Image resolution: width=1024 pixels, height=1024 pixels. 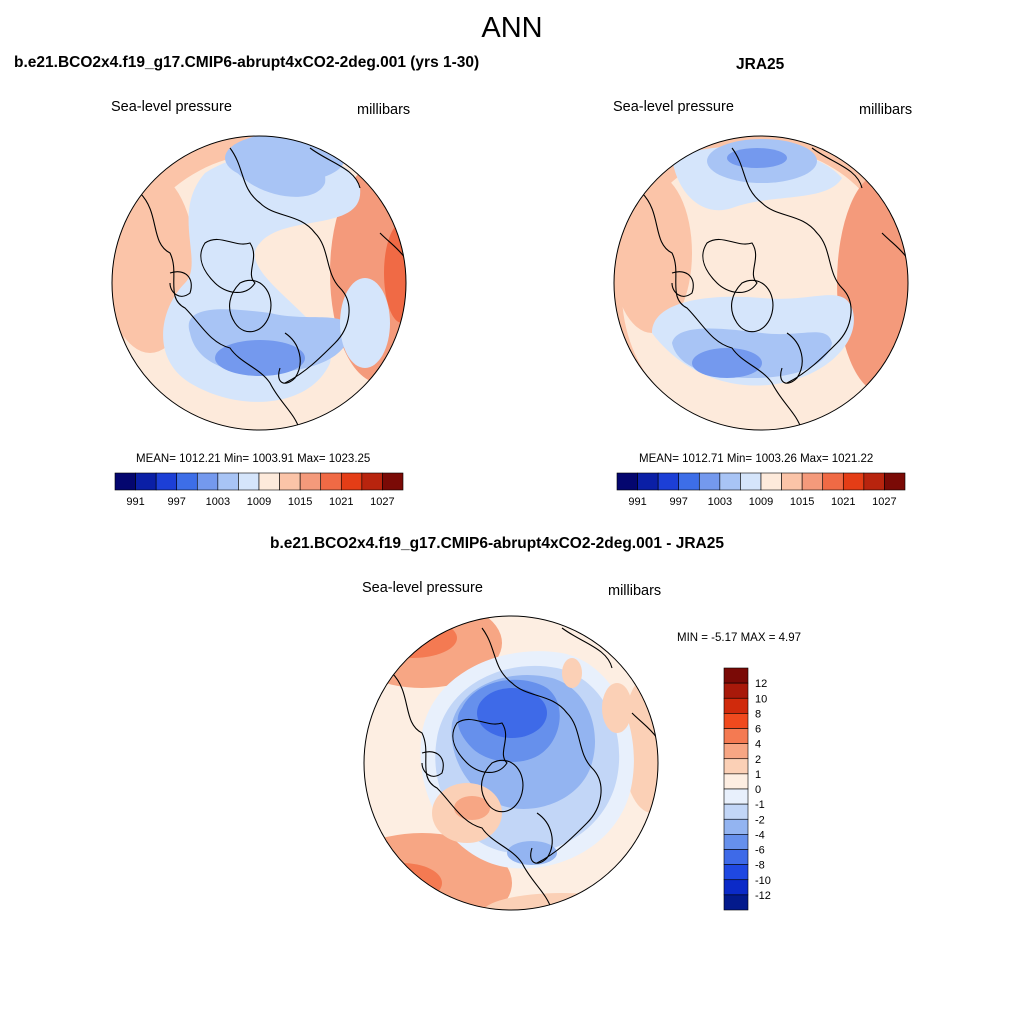 I want to click on map1-border, so click(x=259, y=283).